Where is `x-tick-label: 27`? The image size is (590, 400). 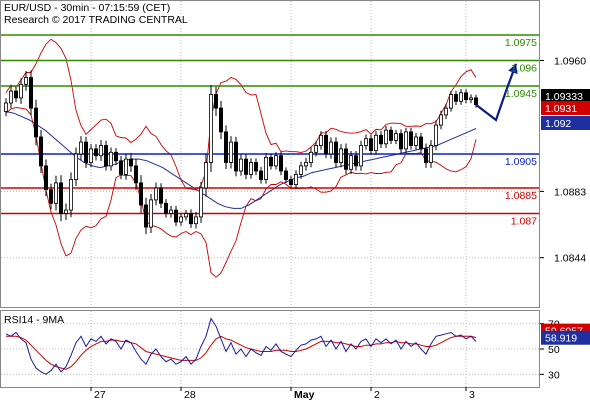 x-tick-label: 27 is located at coordinates (100, 394).